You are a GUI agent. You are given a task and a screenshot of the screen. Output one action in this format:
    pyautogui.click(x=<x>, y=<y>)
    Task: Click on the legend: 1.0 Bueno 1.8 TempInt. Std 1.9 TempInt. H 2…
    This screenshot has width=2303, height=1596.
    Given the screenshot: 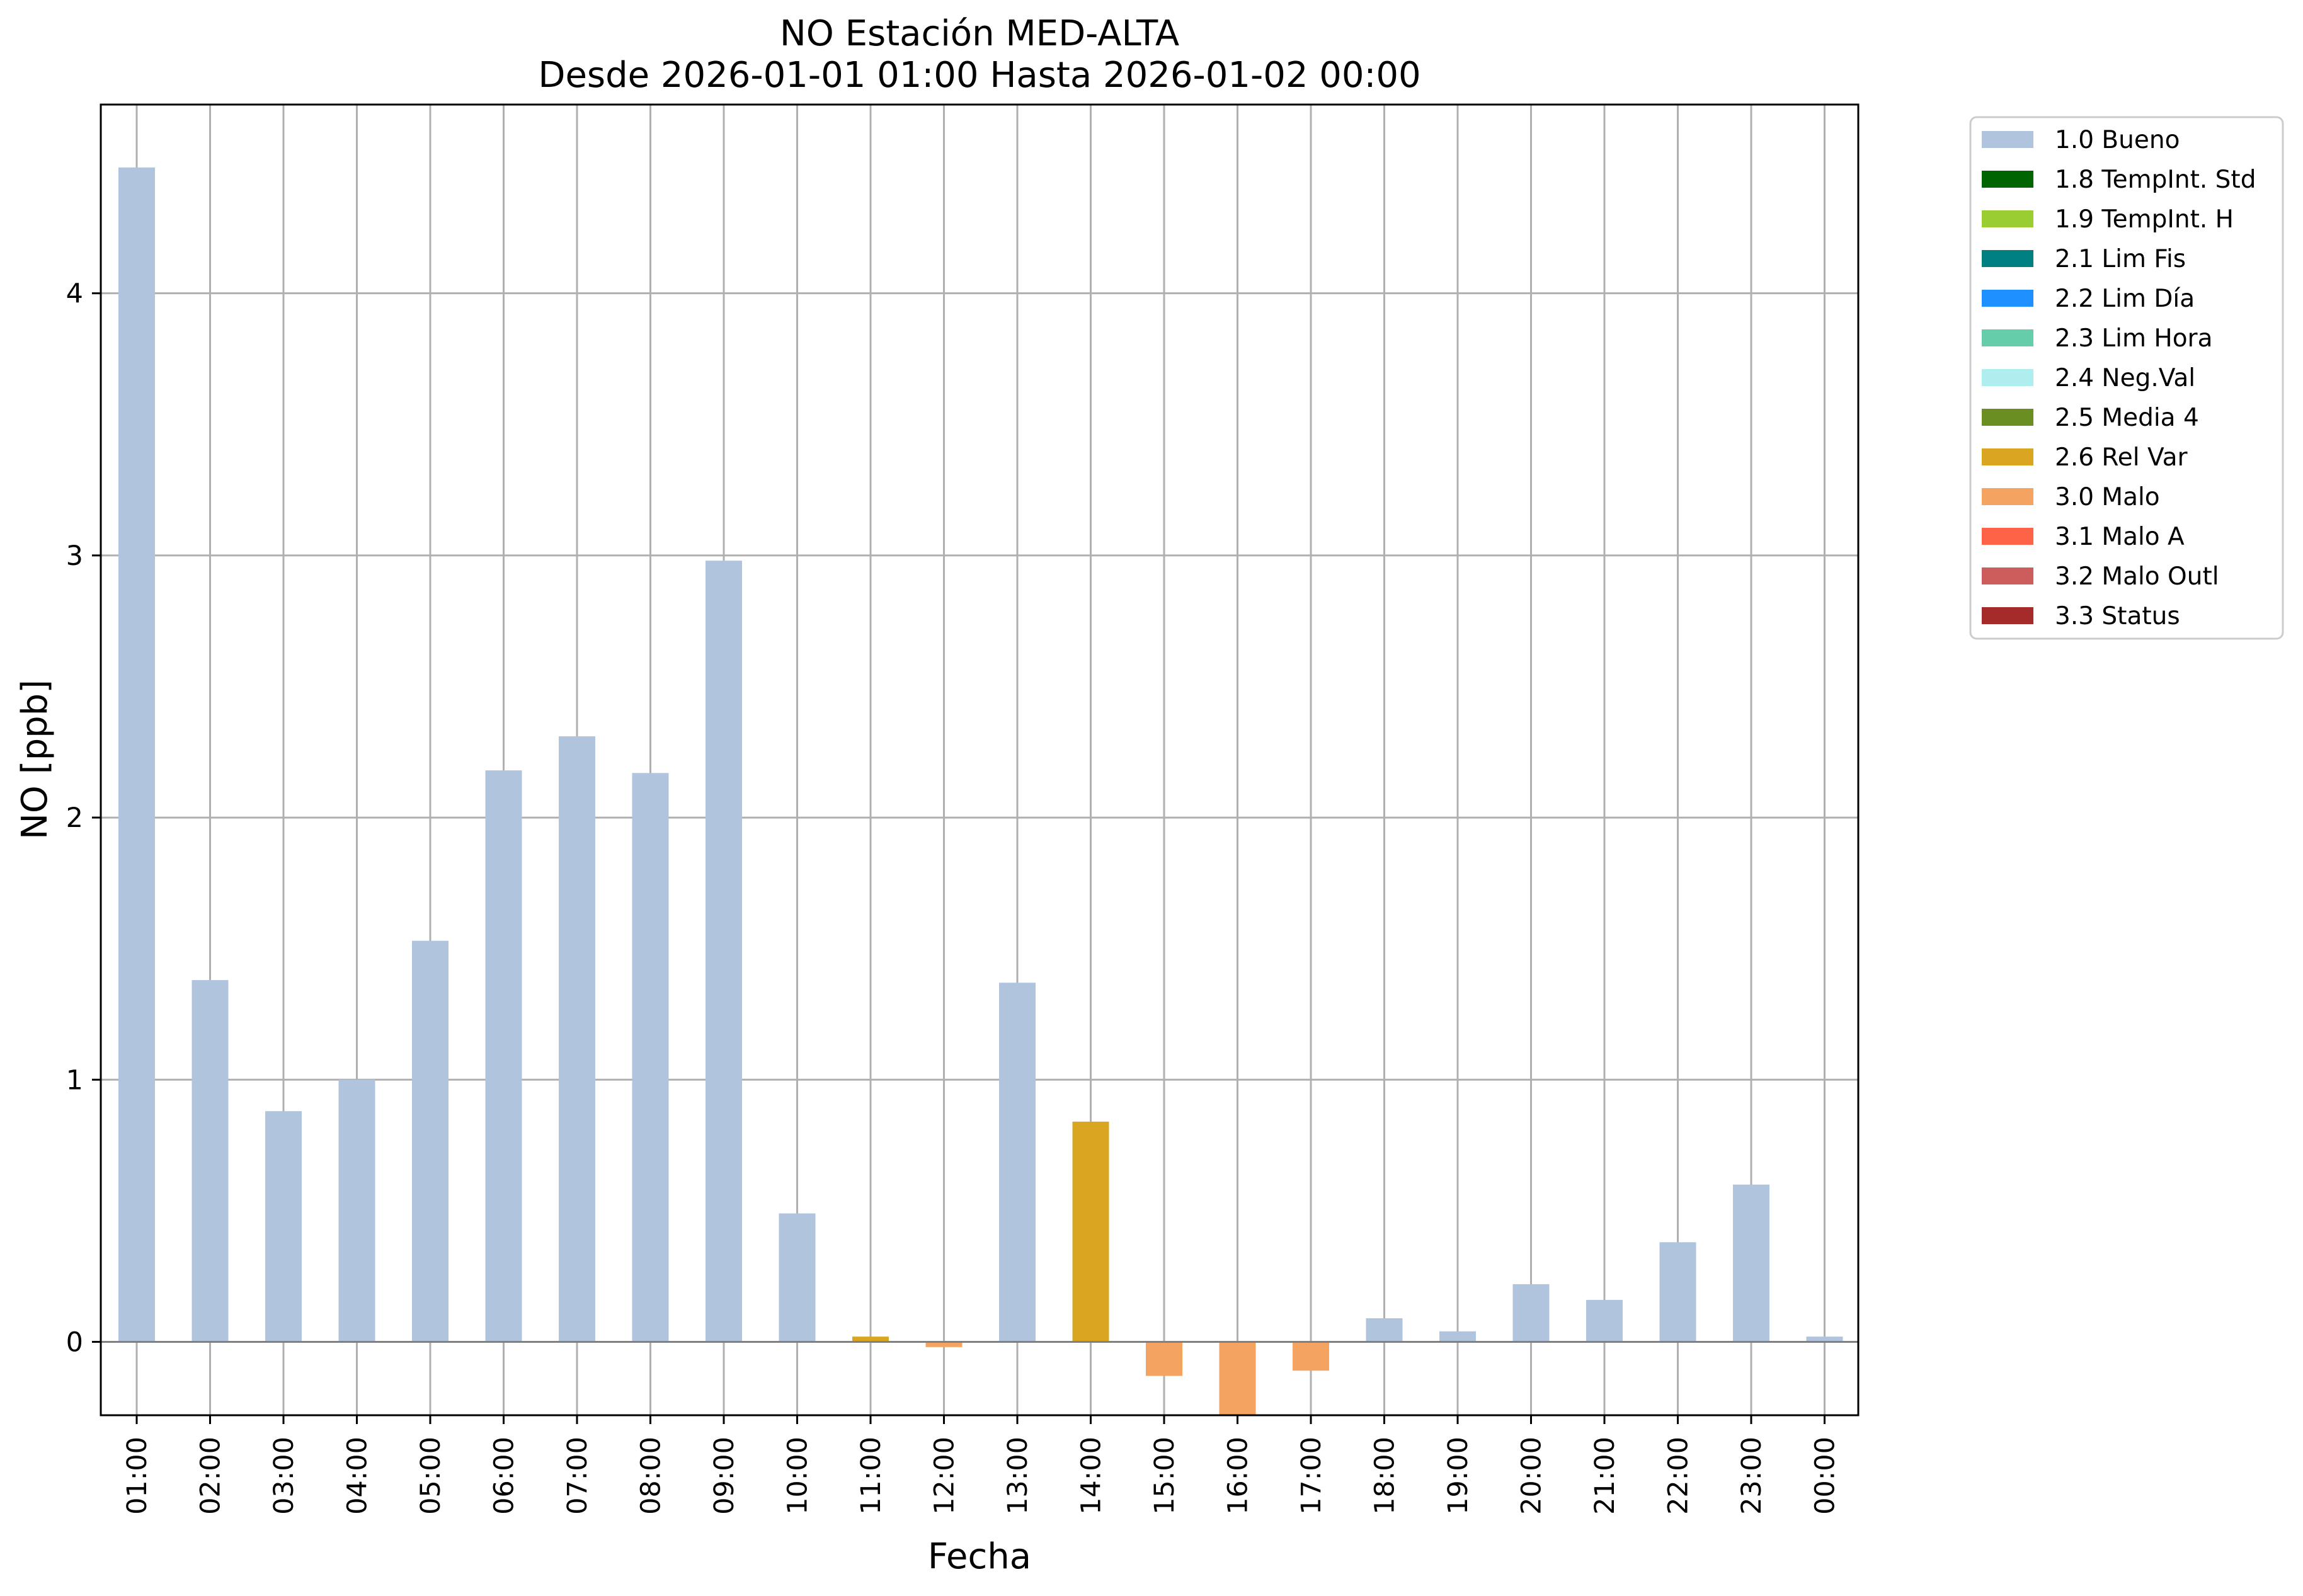 What is the action you would take?
    pyautogui.click(x=2126, y=378)
    